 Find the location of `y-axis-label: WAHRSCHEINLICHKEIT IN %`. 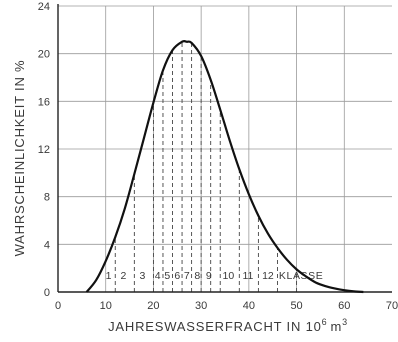

y-axis-label: WAHRSCHEINLICHKEIT IN % is located at coordinates (19, 158).